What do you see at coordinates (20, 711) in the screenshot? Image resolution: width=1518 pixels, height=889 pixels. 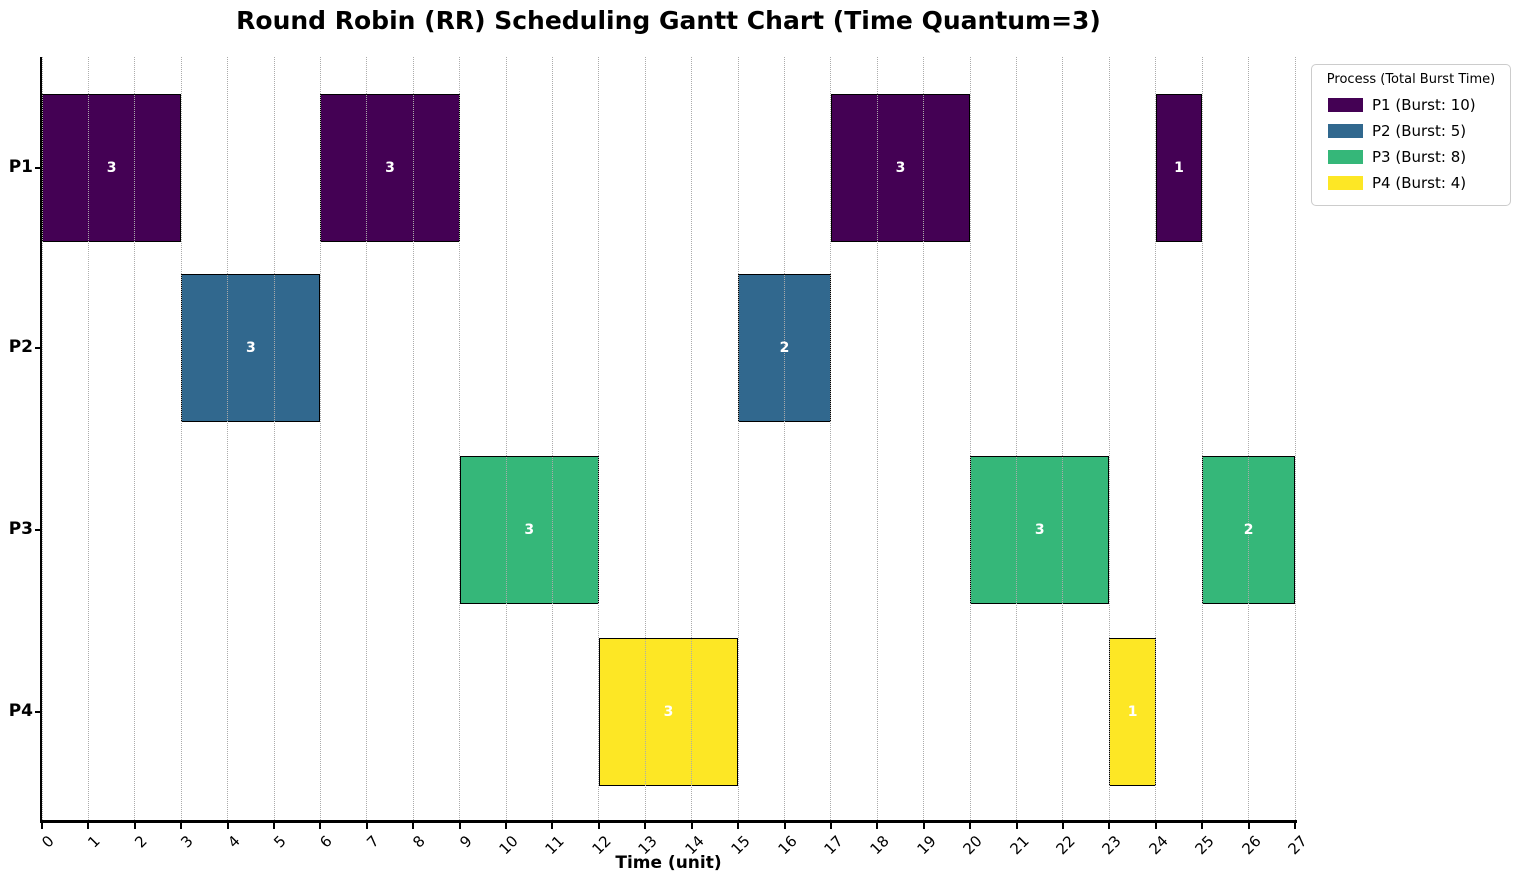 I see `y-axis-label-p4: P4` at bounding box center [20, 711].